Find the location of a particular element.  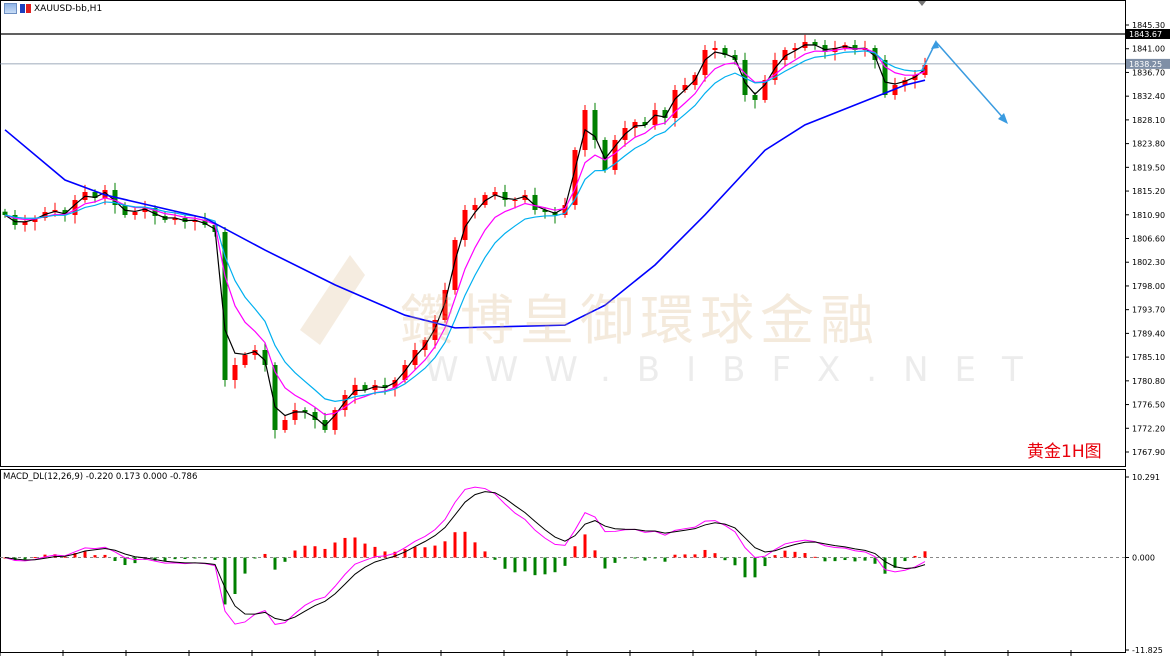

y-tick-label: 1845.30 is located at coordinates (1148, 25).